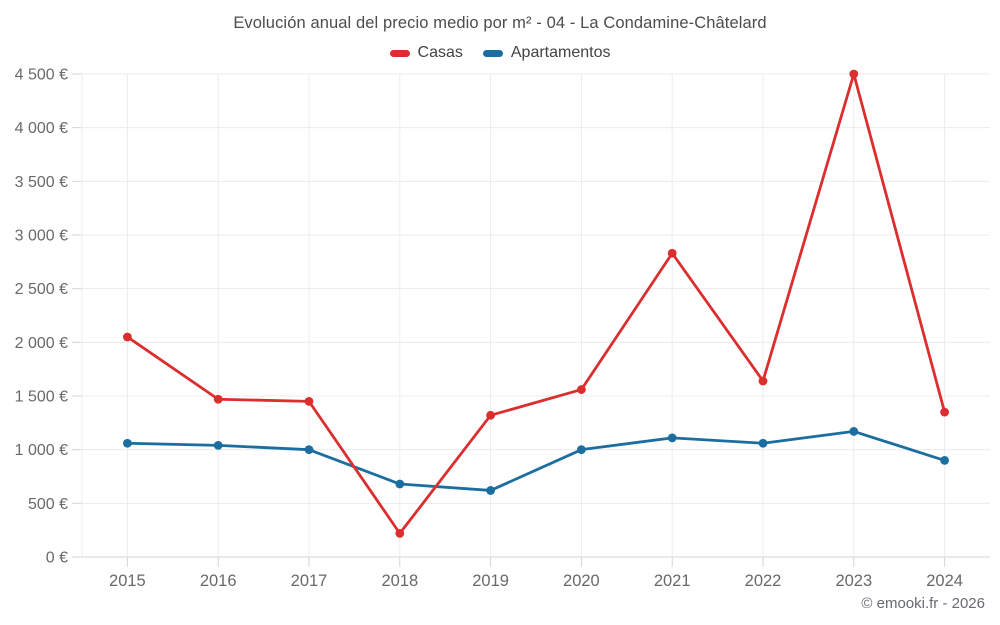 The width and height of the screenshot is (1000, 625). Describe the element at coordinates (309, 450) in the screenshot. I see `apartamentos-point-2017` at that location.